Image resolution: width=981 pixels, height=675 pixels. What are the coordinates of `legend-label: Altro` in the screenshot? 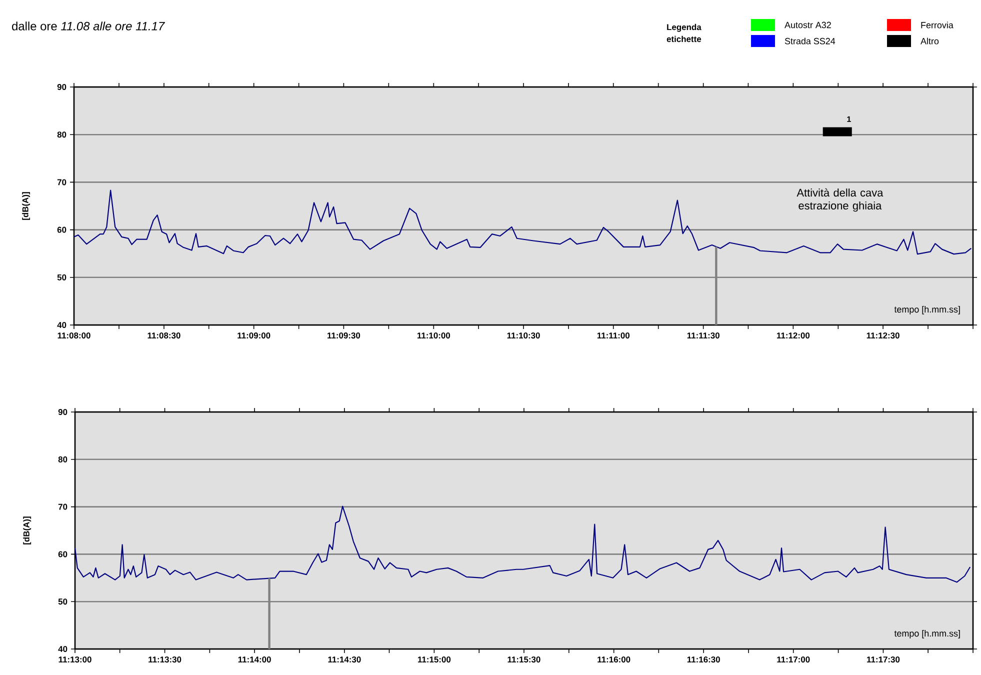 It's located at (929, 41).